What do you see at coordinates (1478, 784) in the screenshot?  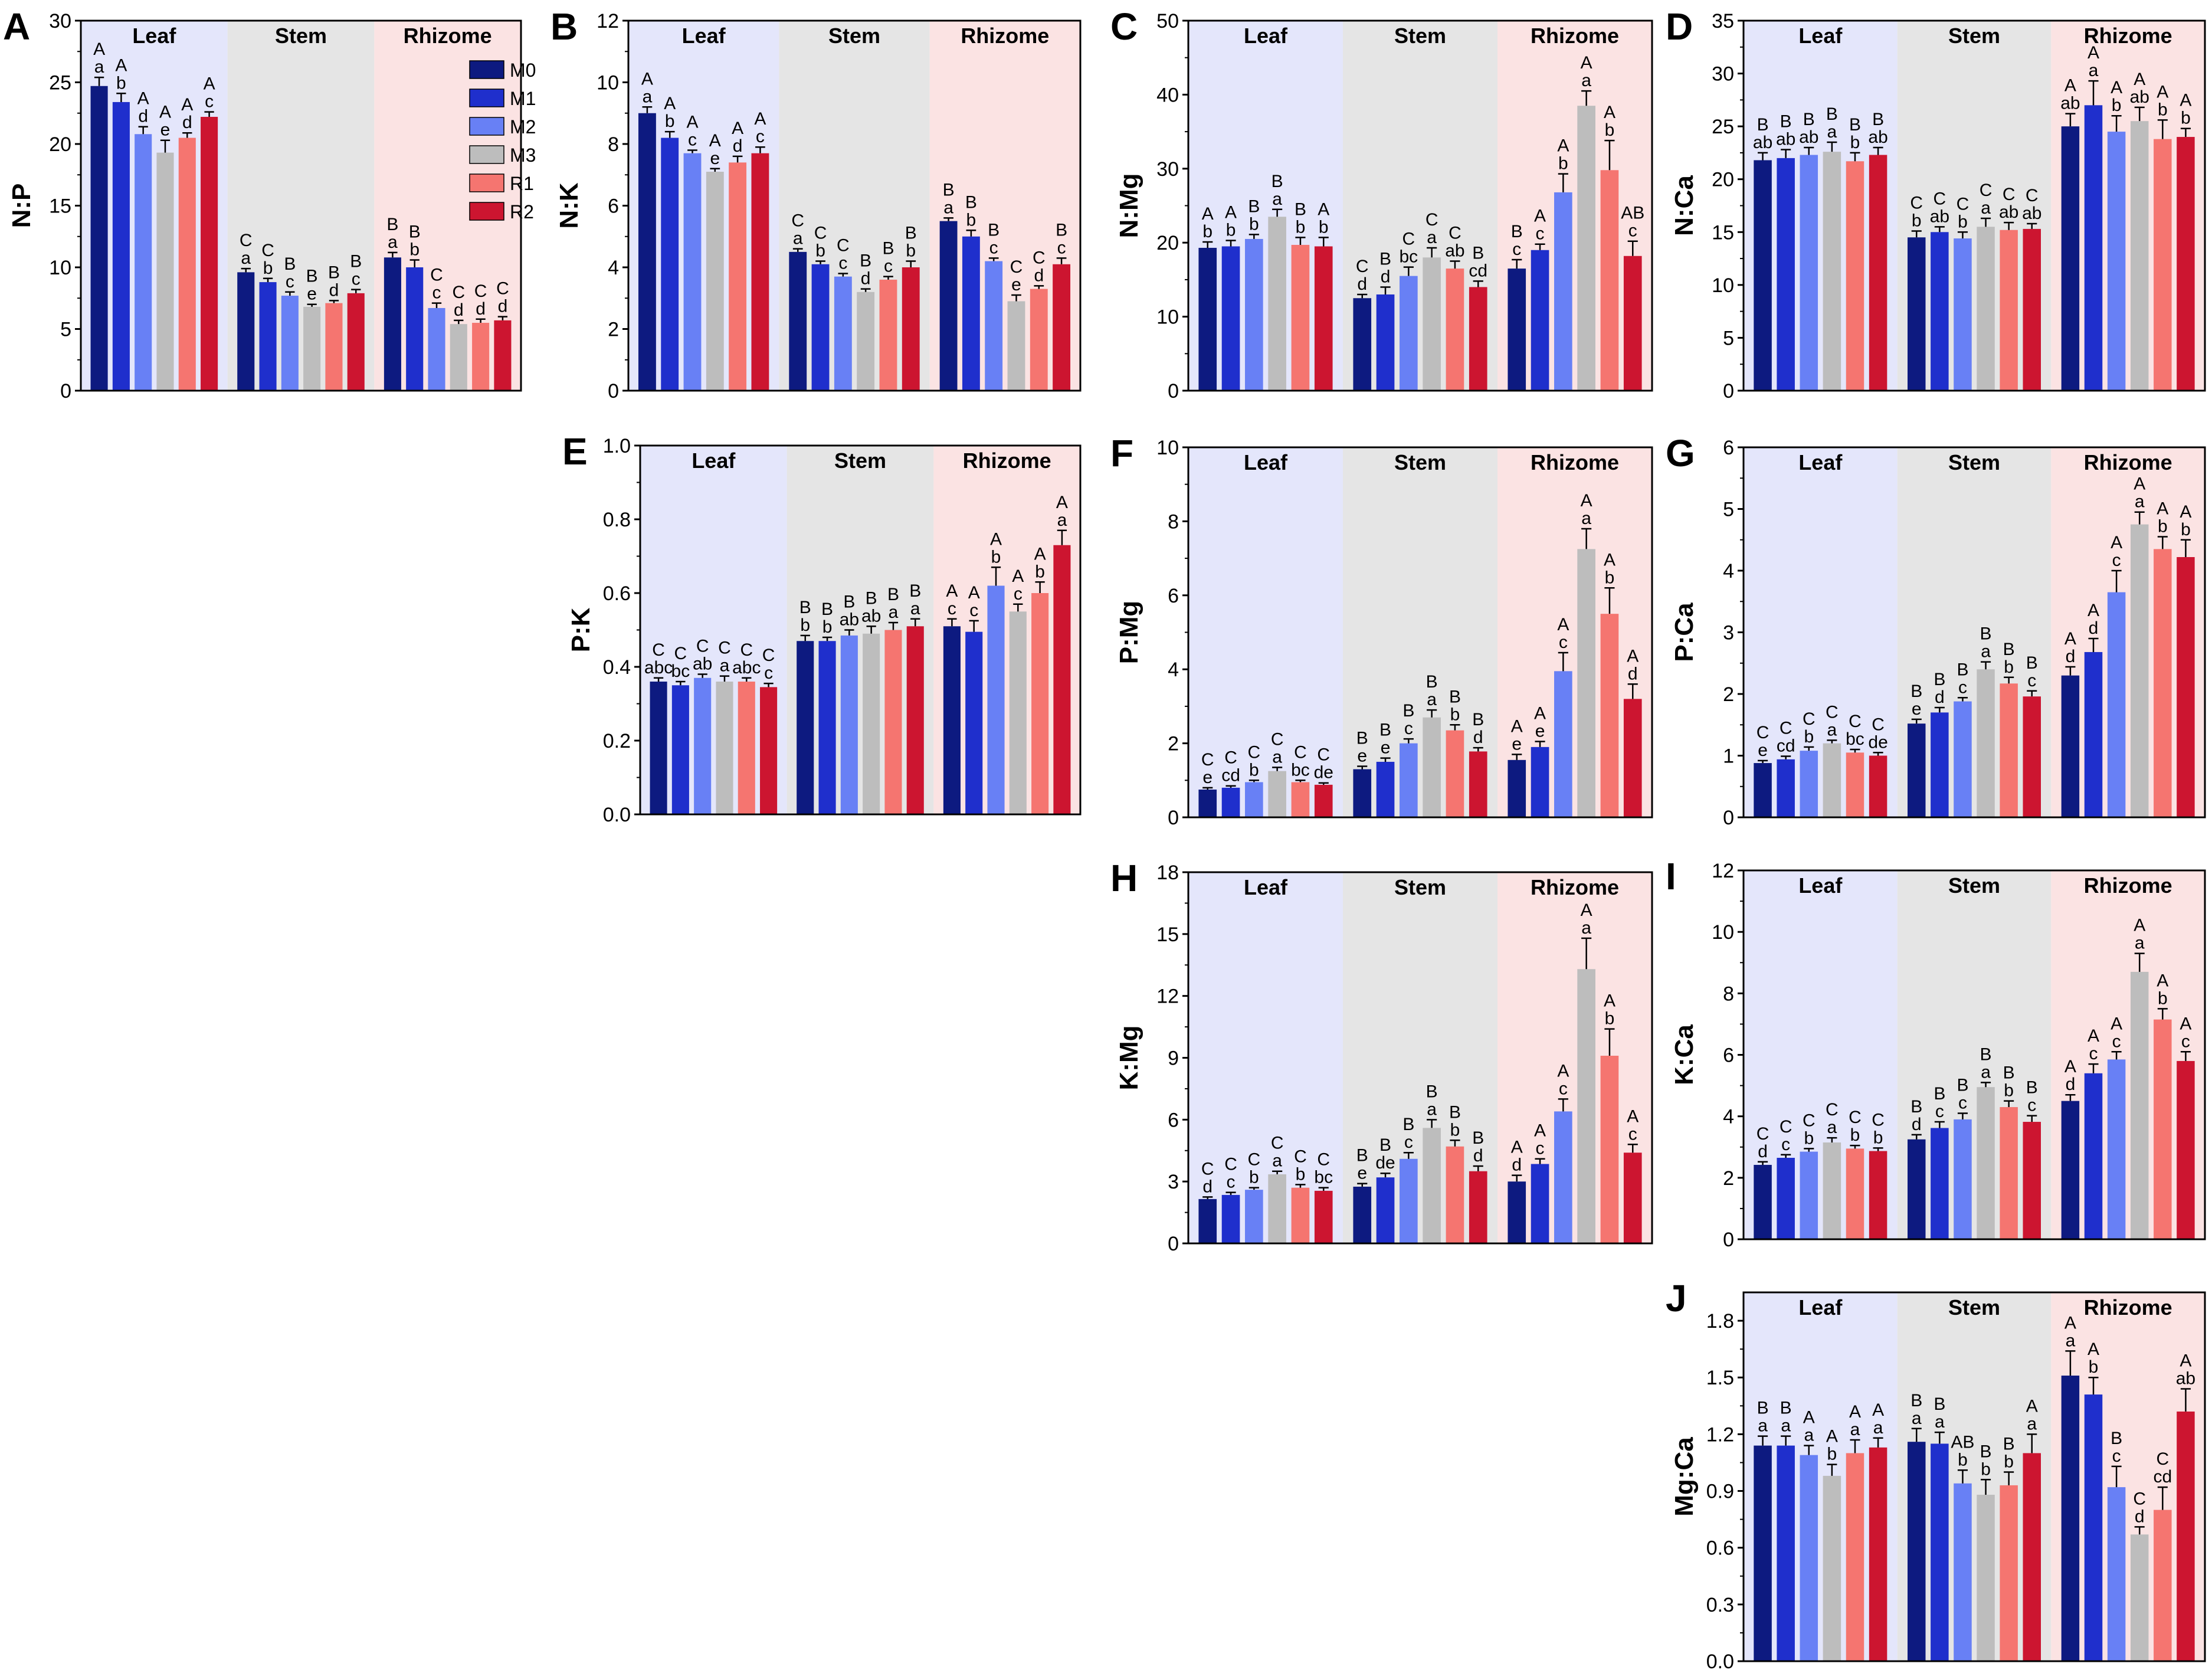 I see `bar-f-stem-r2` at bounding box center [1478, 784].